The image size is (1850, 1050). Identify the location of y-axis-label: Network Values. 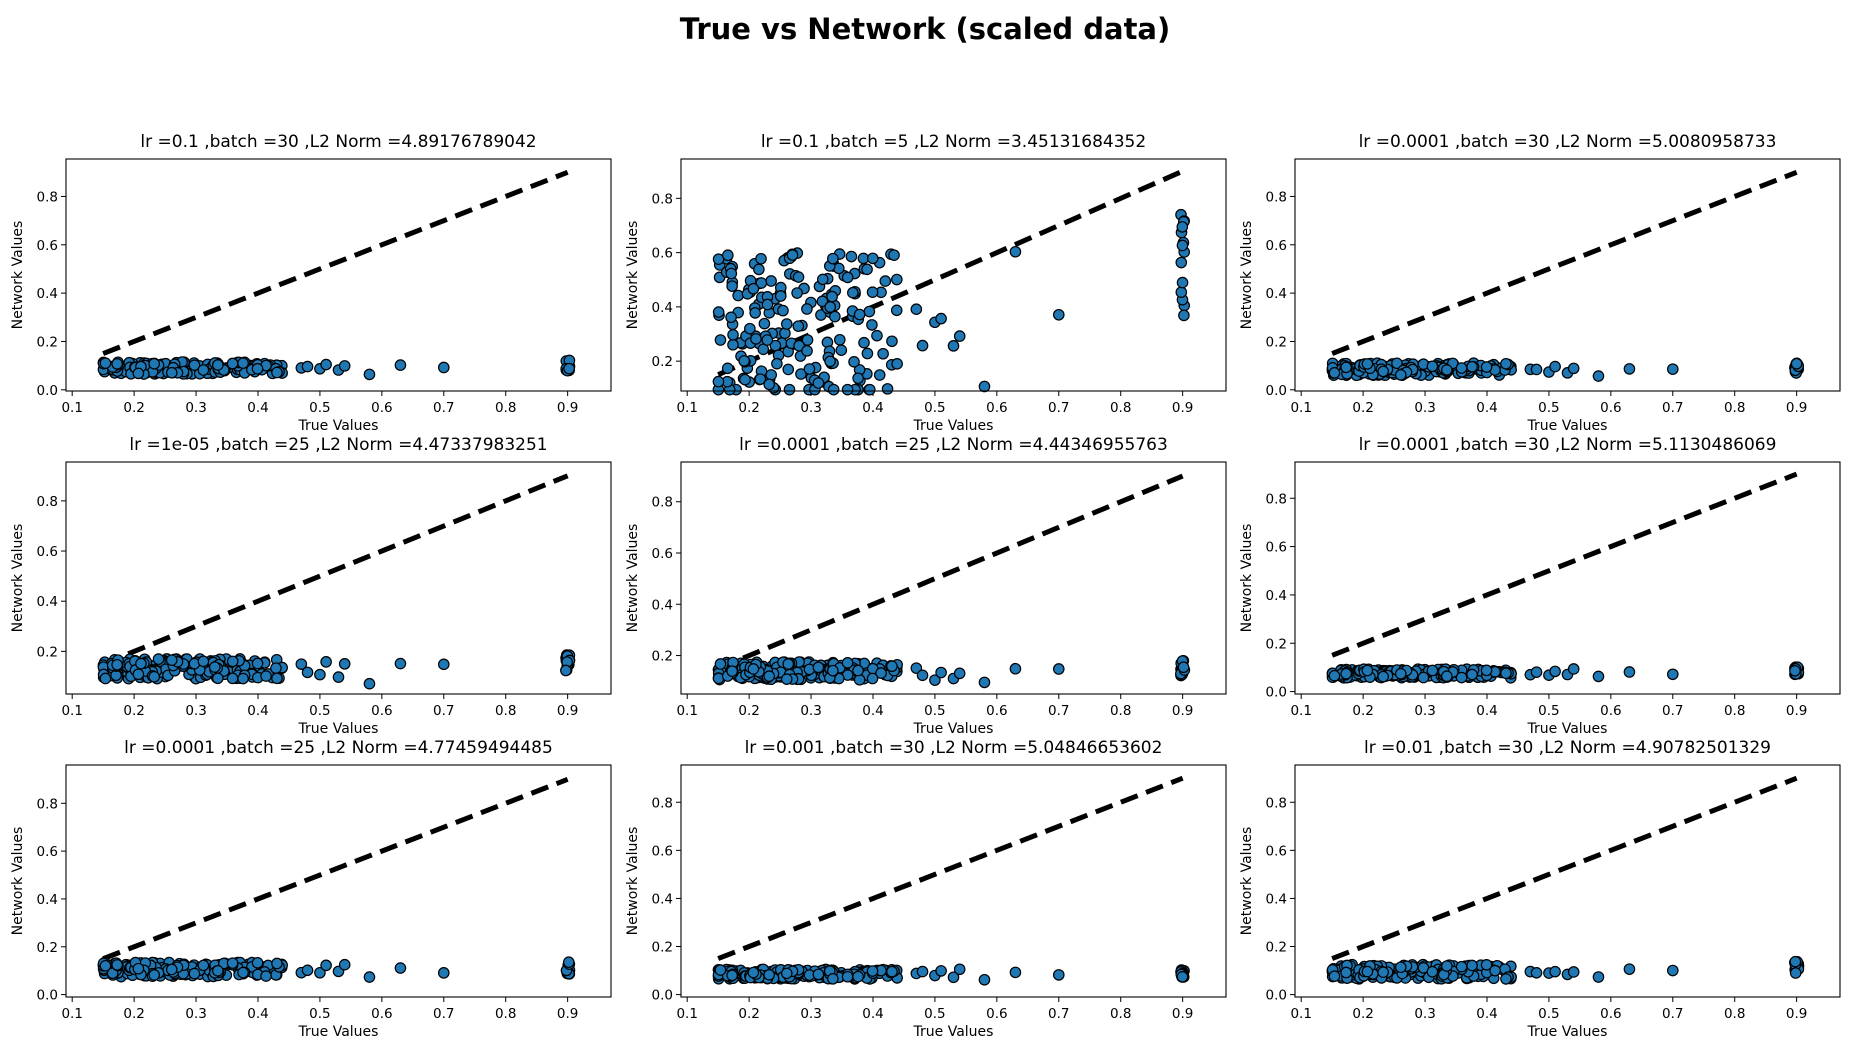
(633, 881).